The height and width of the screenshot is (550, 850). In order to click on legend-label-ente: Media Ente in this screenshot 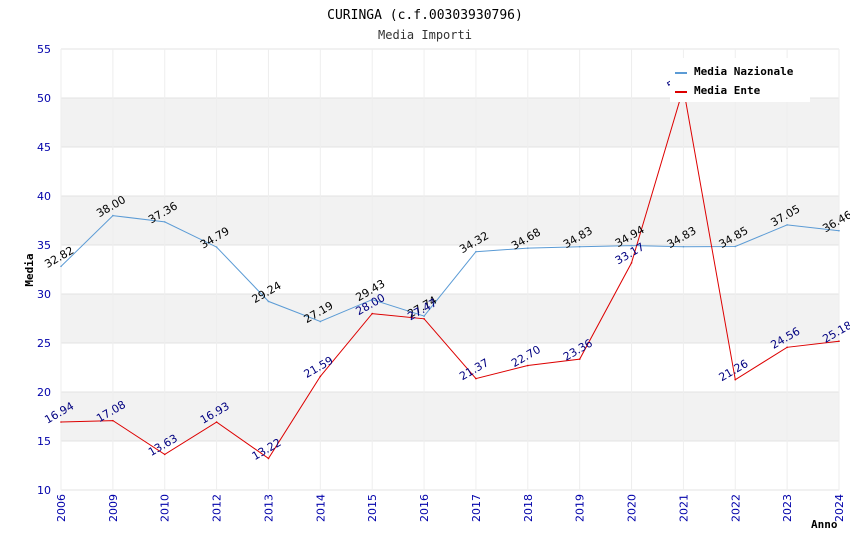, I will do `click(727, 90)`.